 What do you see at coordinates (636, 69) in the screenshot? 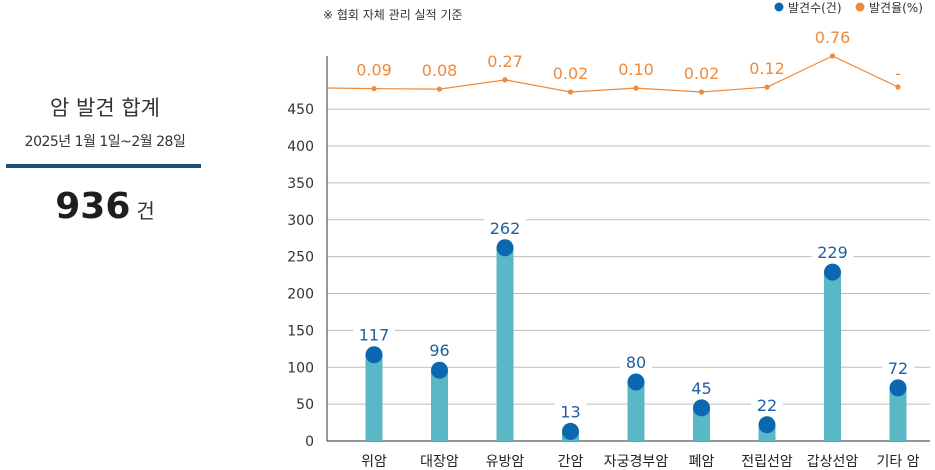
I see `rate-value-label: 0.10` at bounding box center [636, 69].